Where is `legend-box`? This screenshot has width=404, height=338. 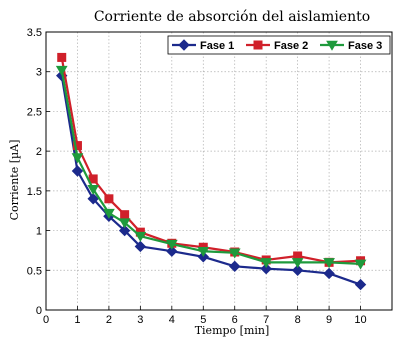 legend-box is located at coordinates (279, 45).